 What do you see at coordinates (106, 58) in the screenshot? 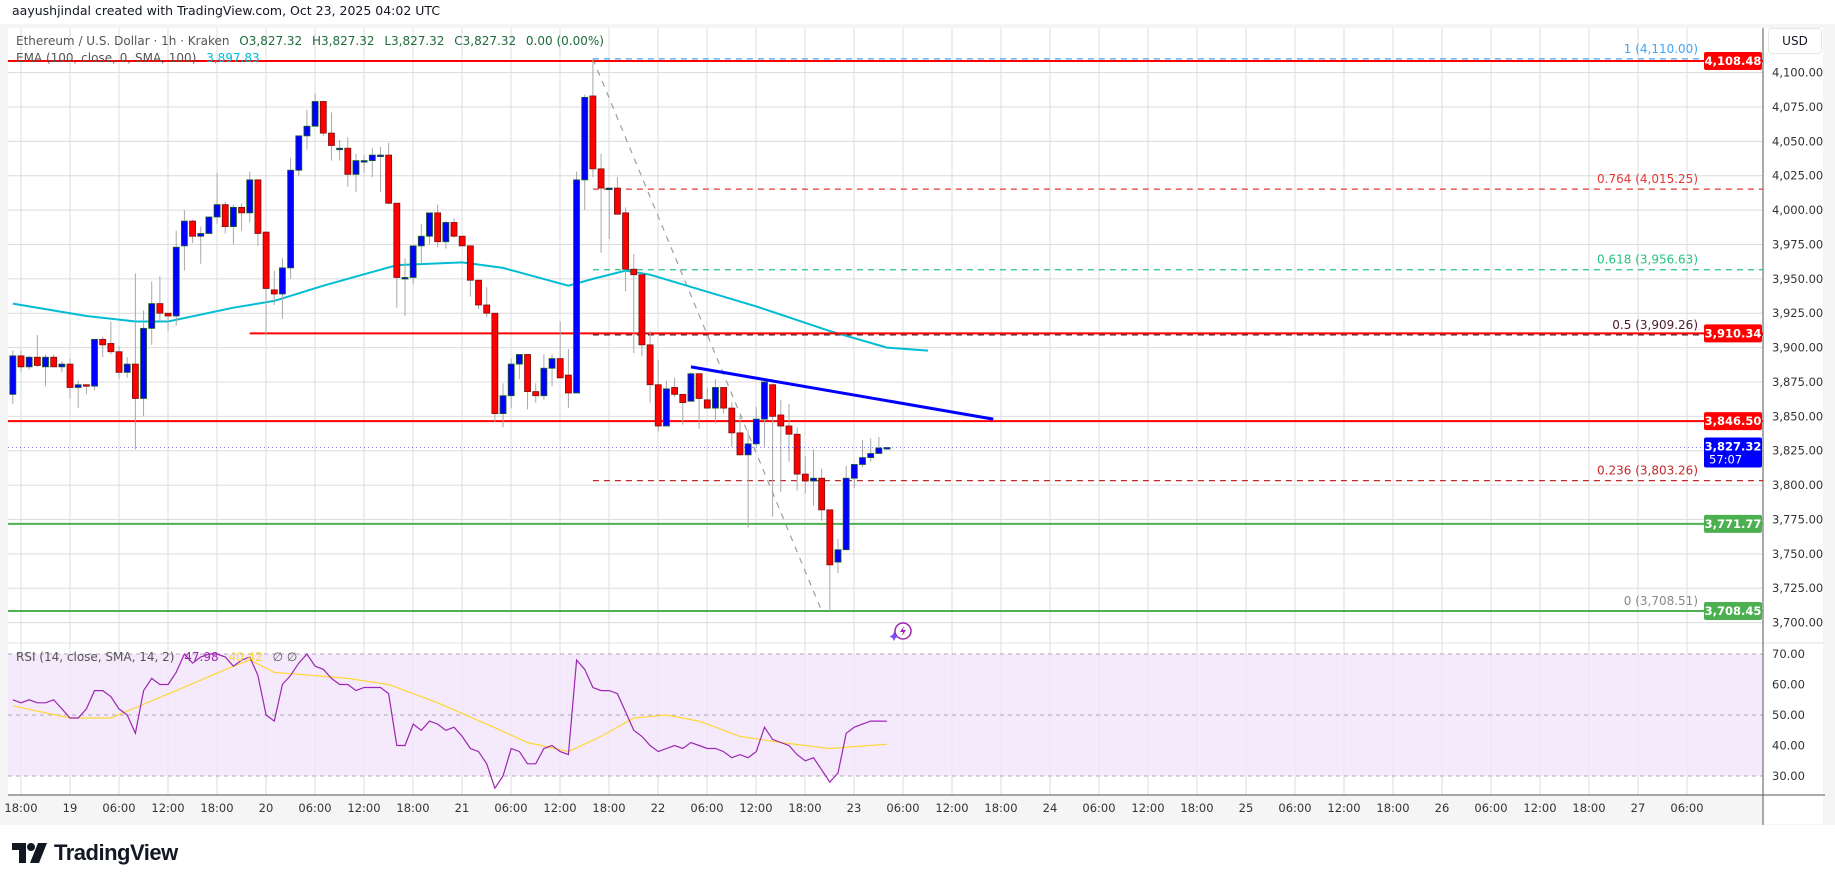
I see `ema-label: EMA (100, close, 0, SMA, 100)` at bounding box center [106, 58].